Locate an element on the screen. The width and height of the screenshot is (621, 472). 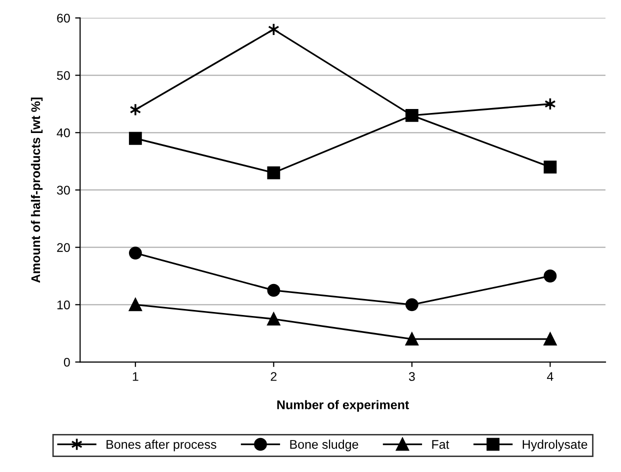
y-tick-label: 10 is located at coordinates (63, 305).